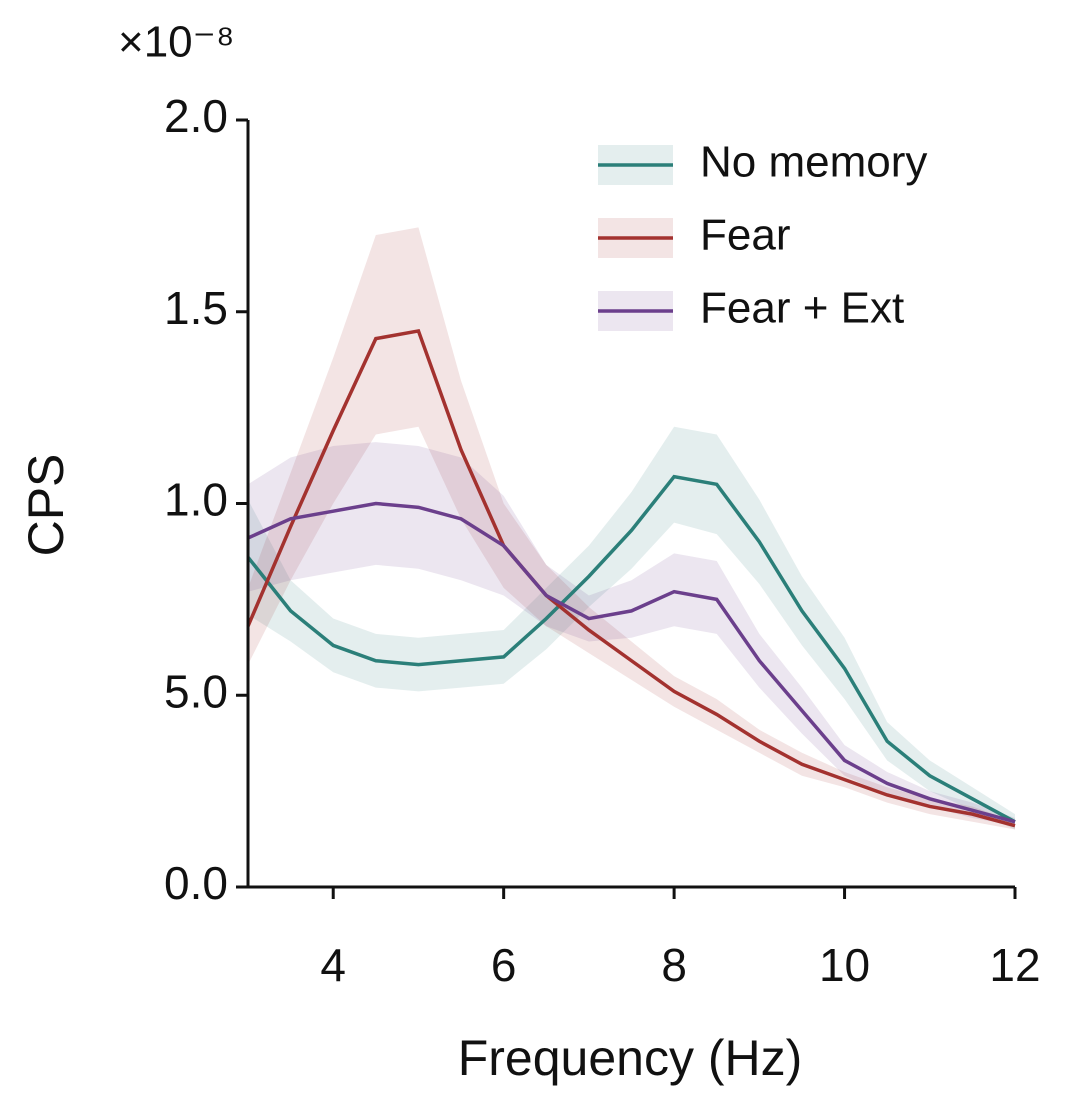 The height and width of the screenshot is (1115, 1080). What do you see at coordinates (333, 965) in the screenshot?
I see `x-tick-label: 4` at bounding box center [333, 965].